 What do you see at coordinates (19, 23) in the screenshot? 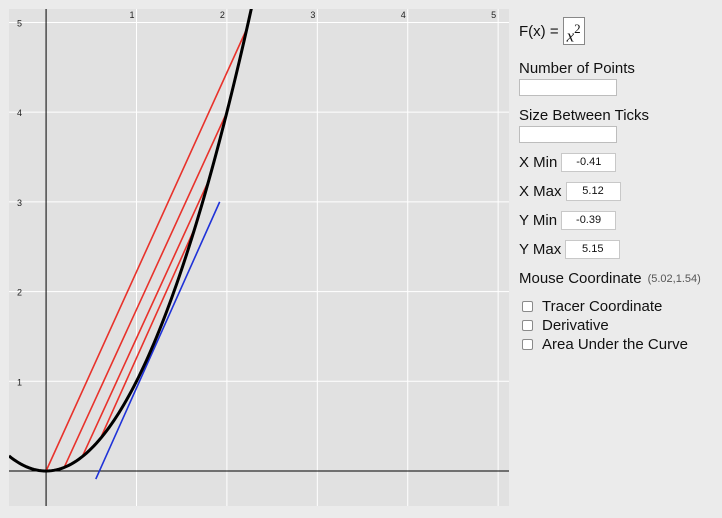
I see `y-tick-label: 5` at bounding box center [19, 23].